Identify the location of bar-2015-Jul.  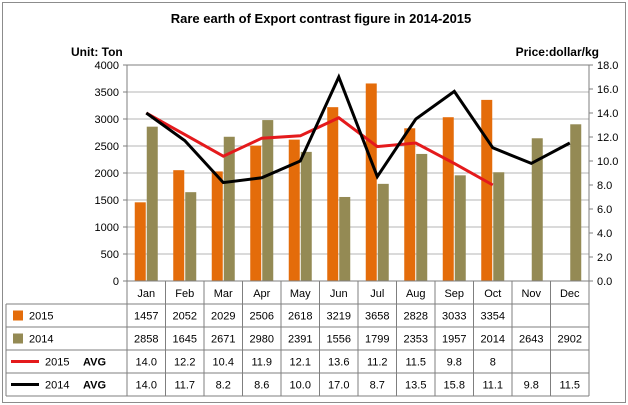
(371, 182).